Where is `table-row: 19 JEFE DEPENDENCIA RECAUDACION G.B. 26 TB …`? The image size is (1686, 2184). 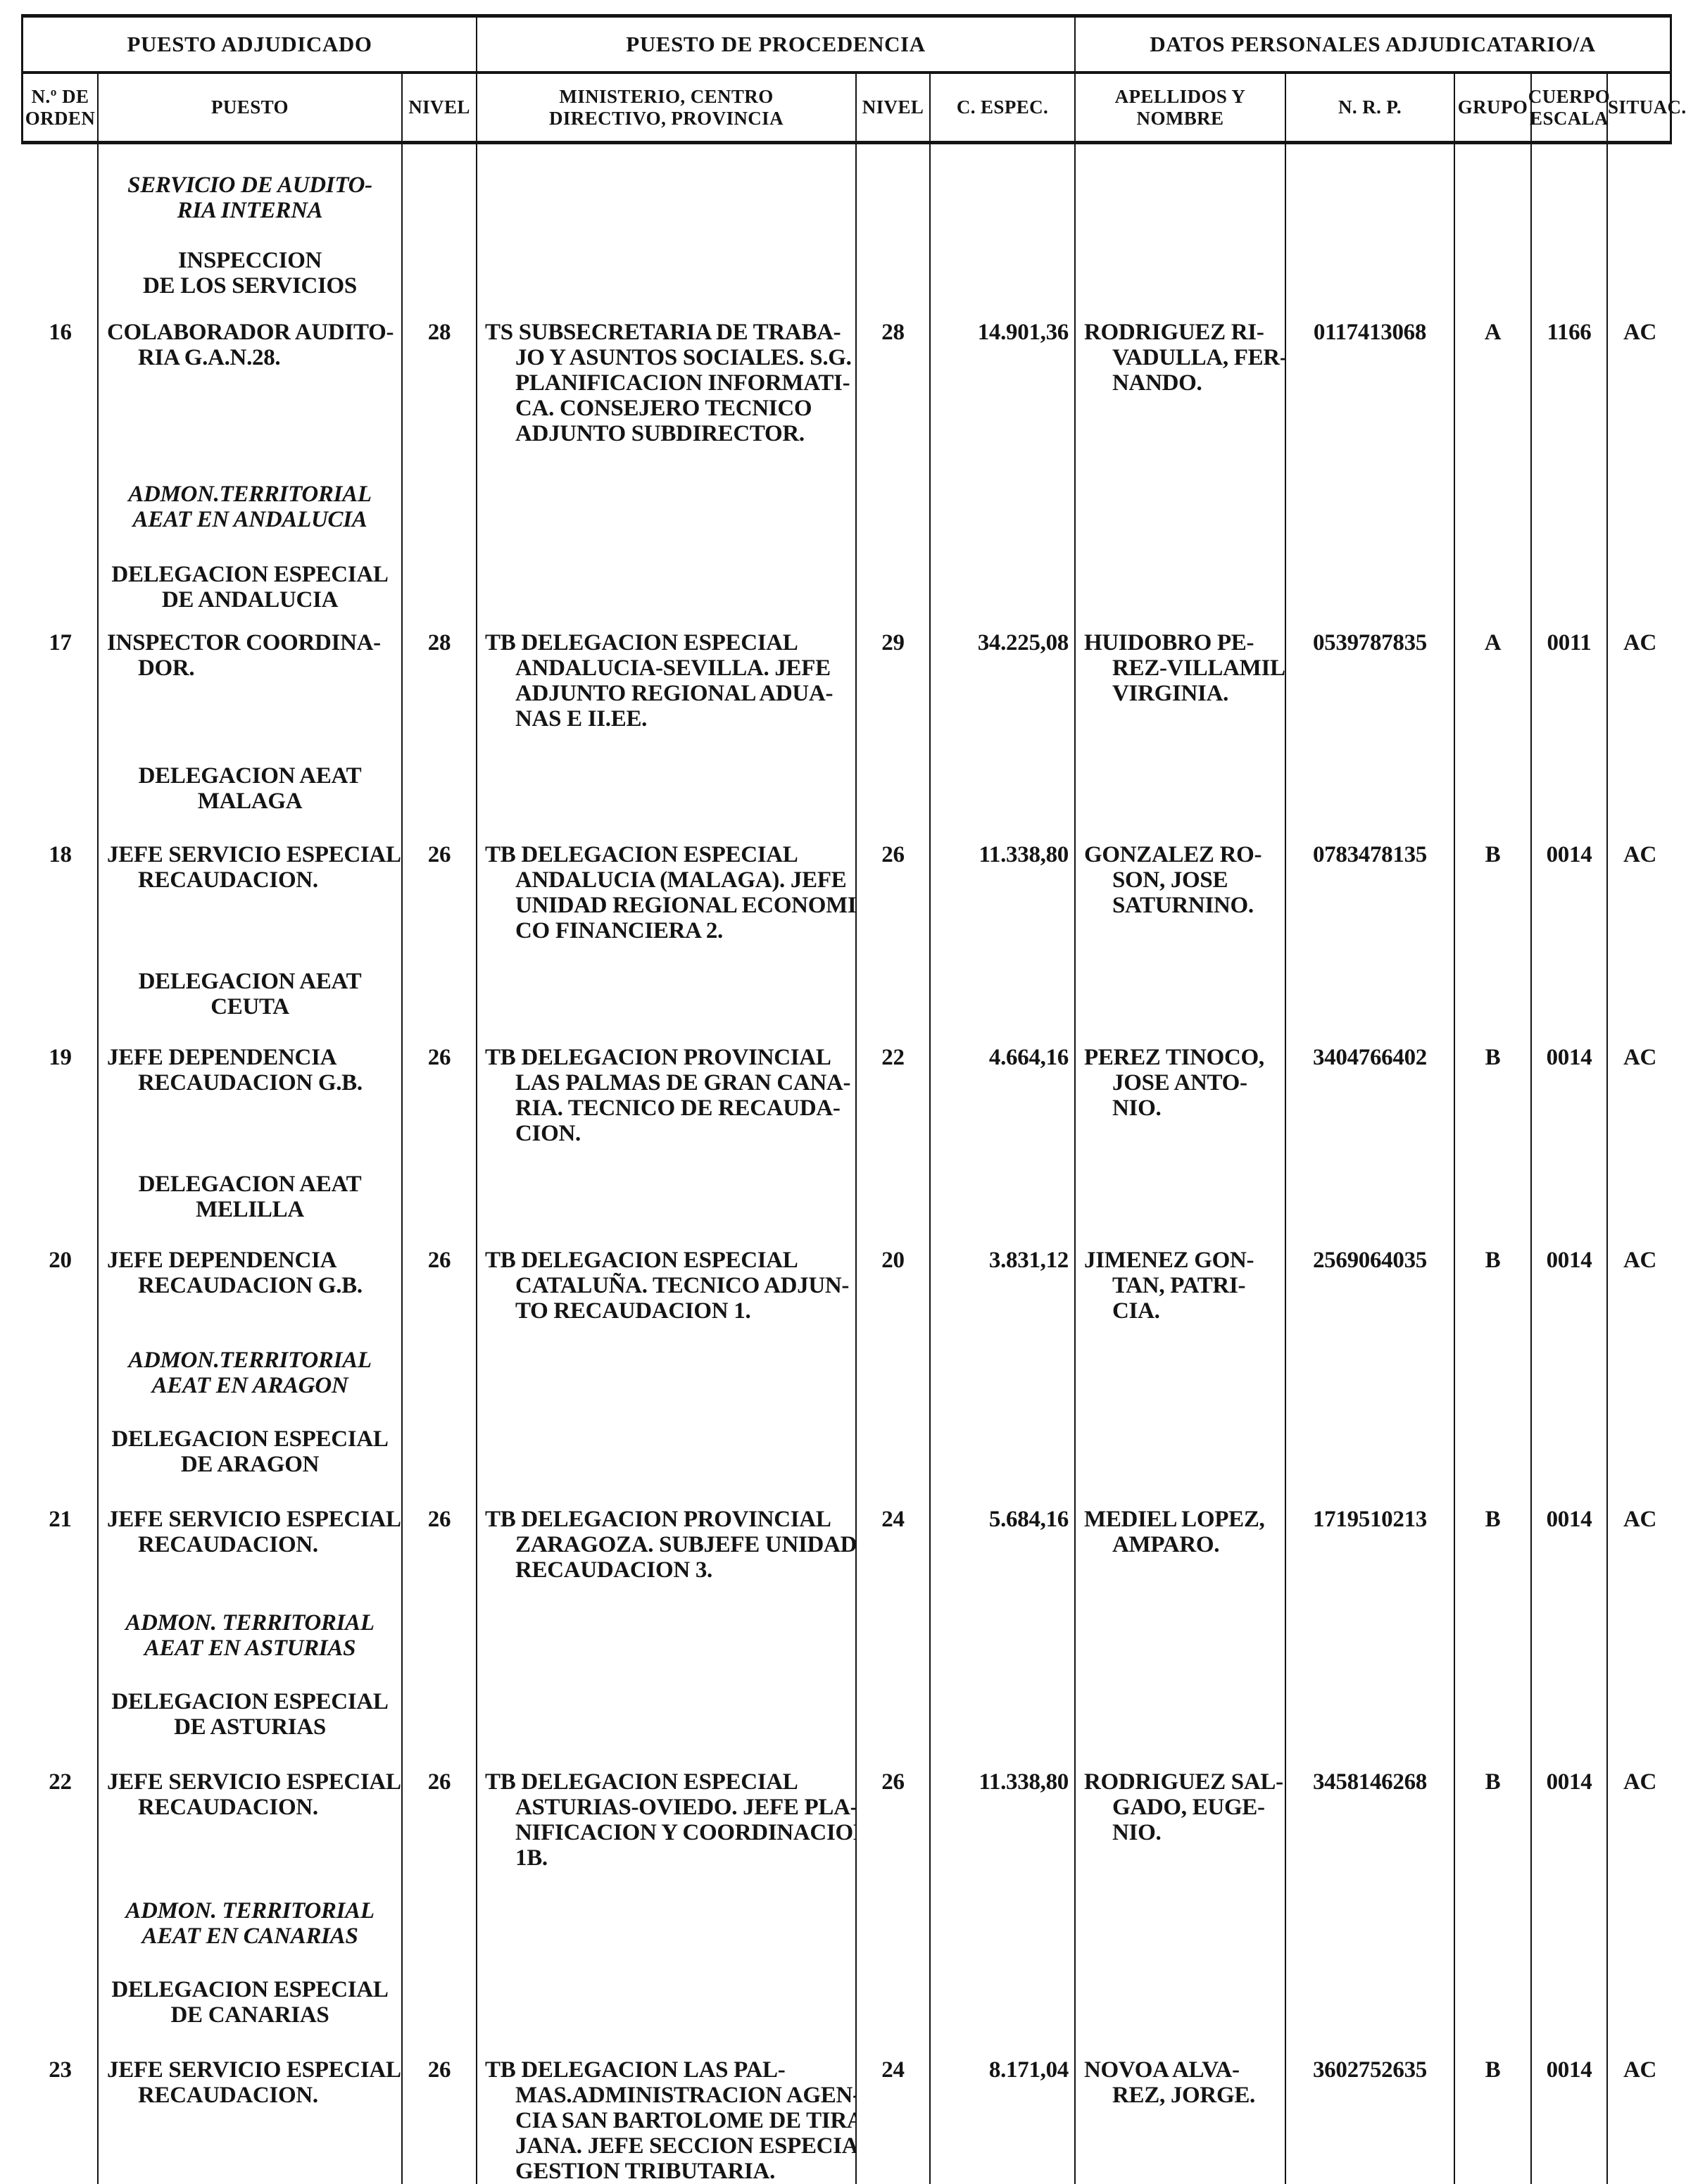
table-row: 19 JEFE DEPENDENCIA RECAUDACION G.B. 26 TB … is located at coordinates (847, 1082).